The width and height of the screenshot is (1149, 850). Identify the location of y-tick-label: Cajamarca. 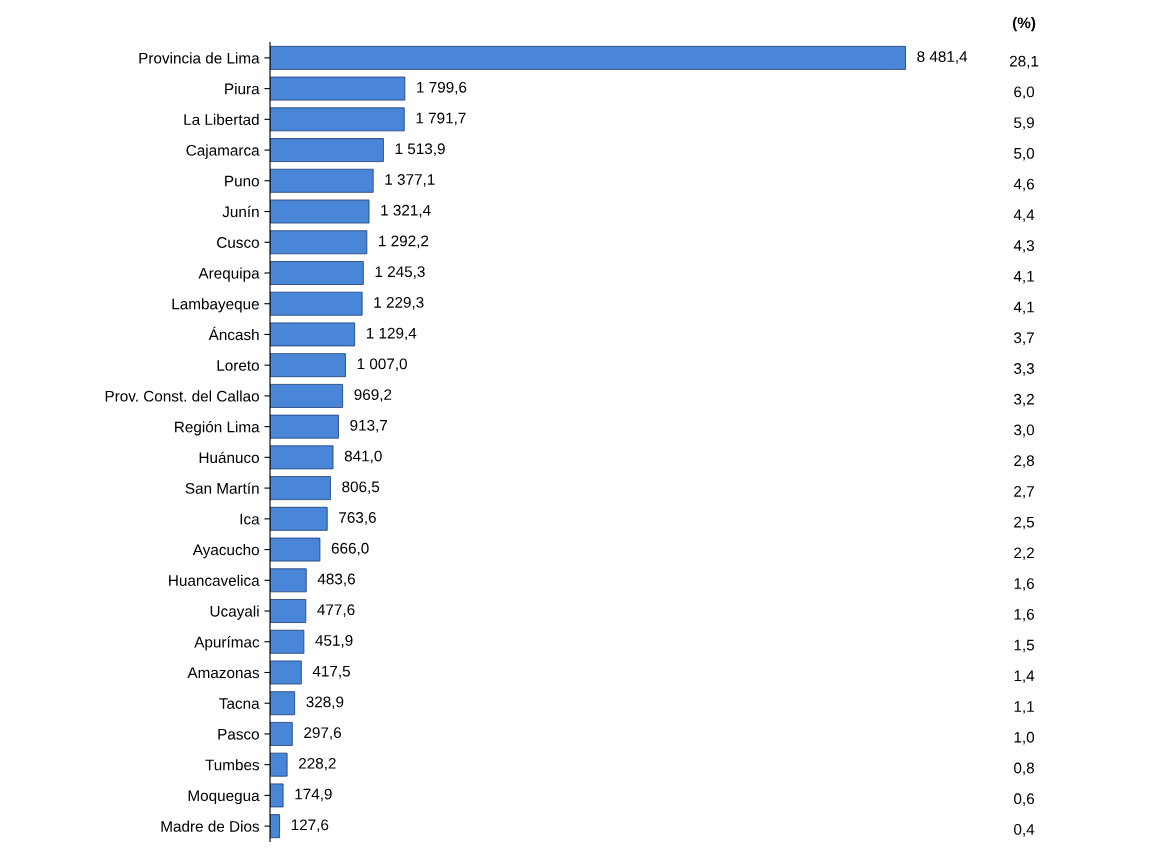
(223, 151).